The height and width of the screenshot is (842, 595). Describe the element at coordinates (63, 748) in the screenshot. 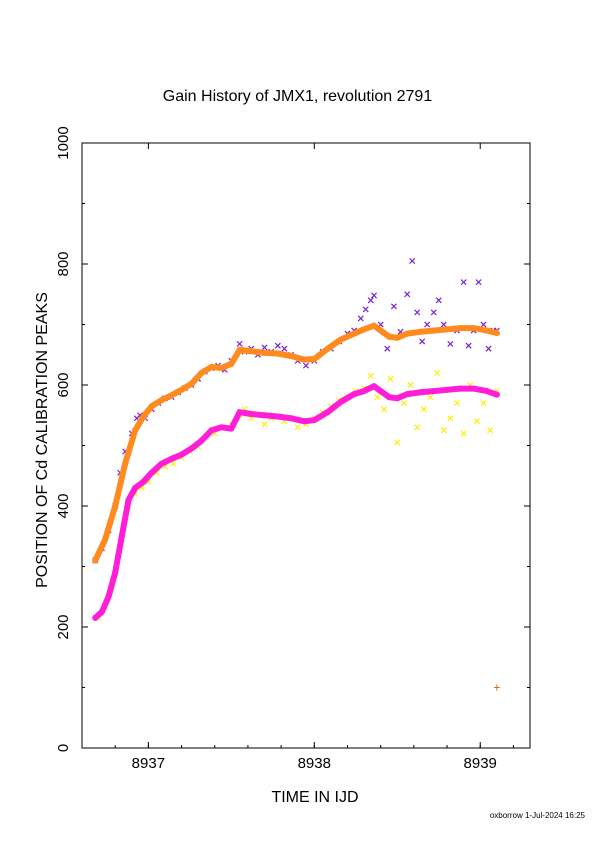

I see `y-tick-label: 0` at that location.